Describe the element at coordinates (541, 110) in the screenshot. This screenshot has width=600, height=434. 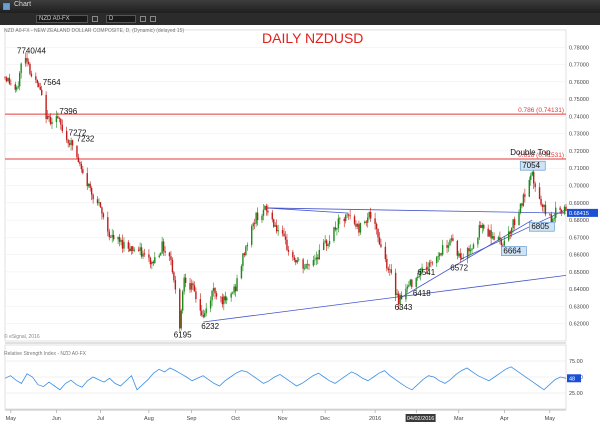
I see `fib-level-label: 0.786 (0.74131)` at that location.